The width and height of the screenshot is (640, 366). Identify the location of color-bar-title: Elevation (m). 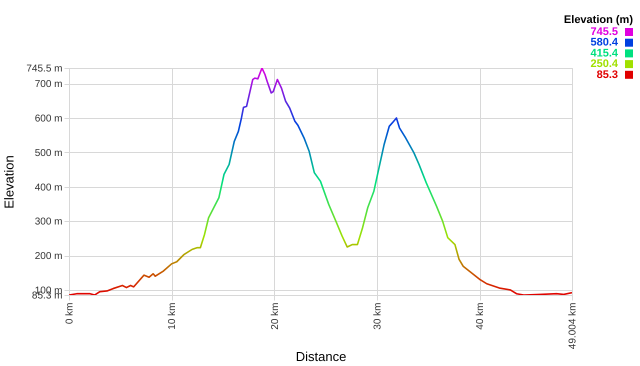
(599, 20).